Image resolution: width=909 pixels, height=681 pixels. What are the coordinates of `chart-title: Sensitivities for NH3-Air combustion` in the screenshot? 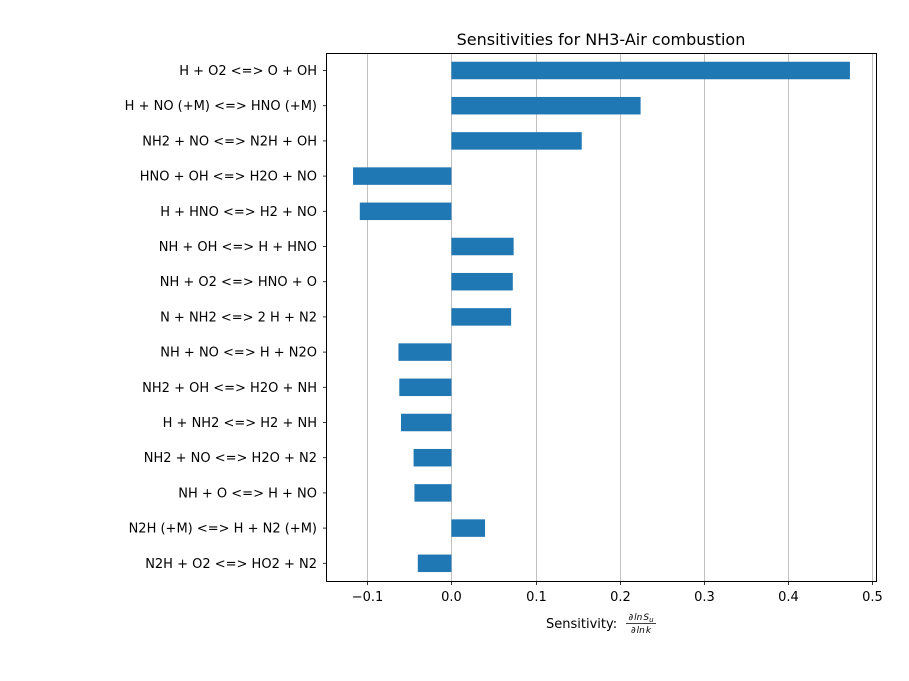 It's located at (601, 39).